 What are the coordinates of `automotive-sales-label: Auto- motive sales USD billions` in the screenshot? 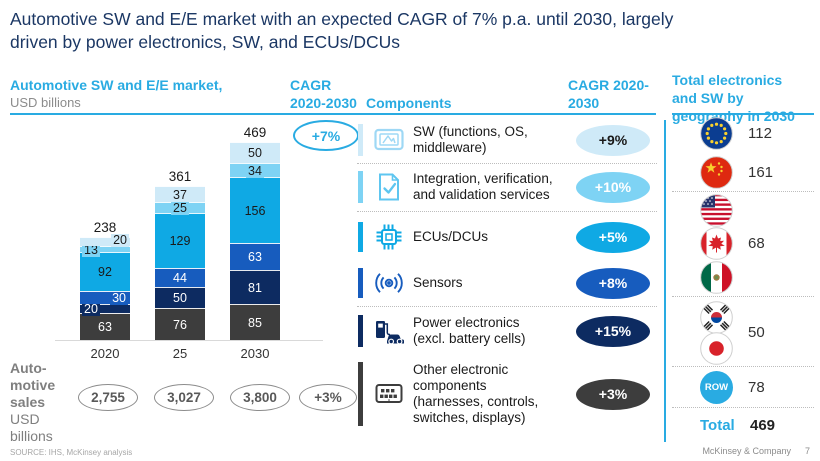 It's located at (45, 402).